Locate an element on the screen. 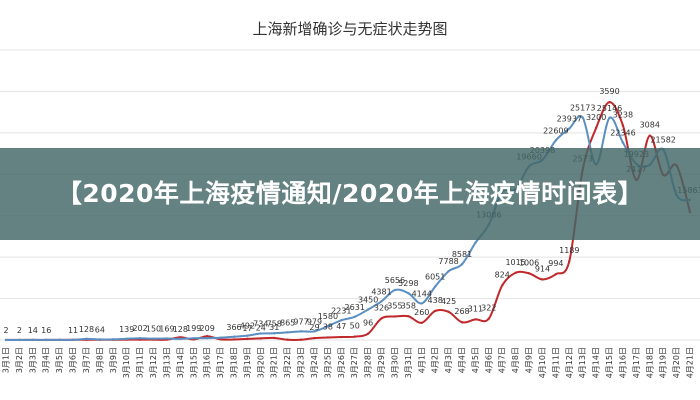 The height and width of the screenshot is (400, 700). x-tick-label: 4月13日 is located at coordinates (582, 362).